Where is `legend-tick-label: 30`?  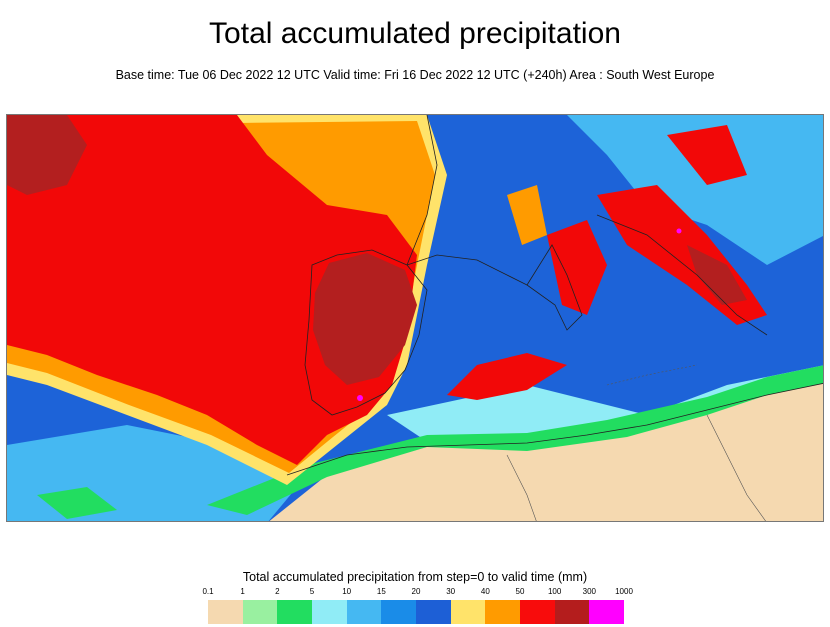
legend-tick-label: 30 is located at coordinates (451, 591).